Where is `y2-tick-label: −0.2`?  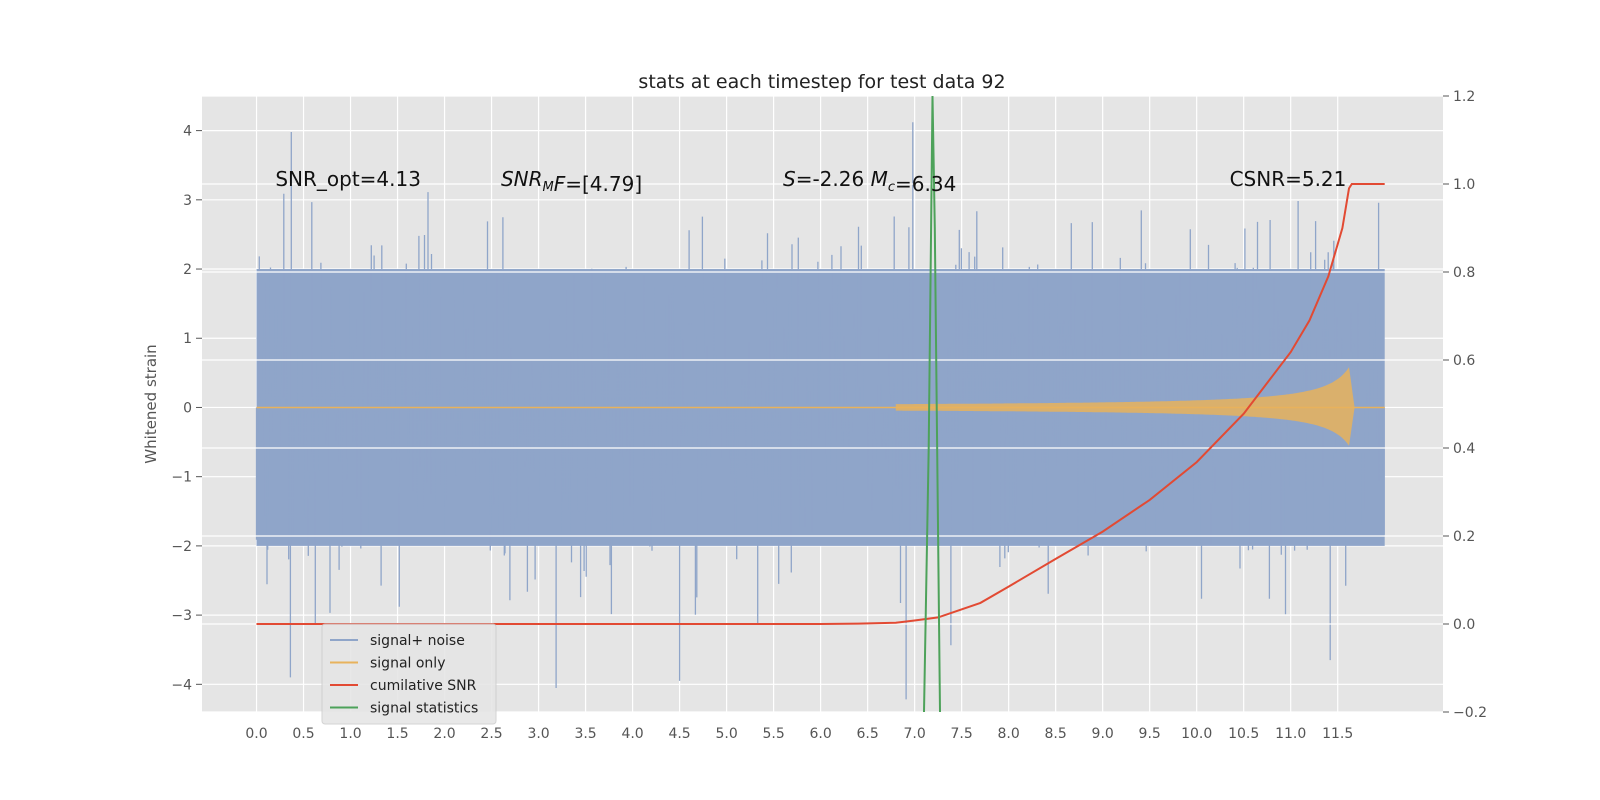 y2-tick-label: −0.2 is located at coordinates (1470, 713).